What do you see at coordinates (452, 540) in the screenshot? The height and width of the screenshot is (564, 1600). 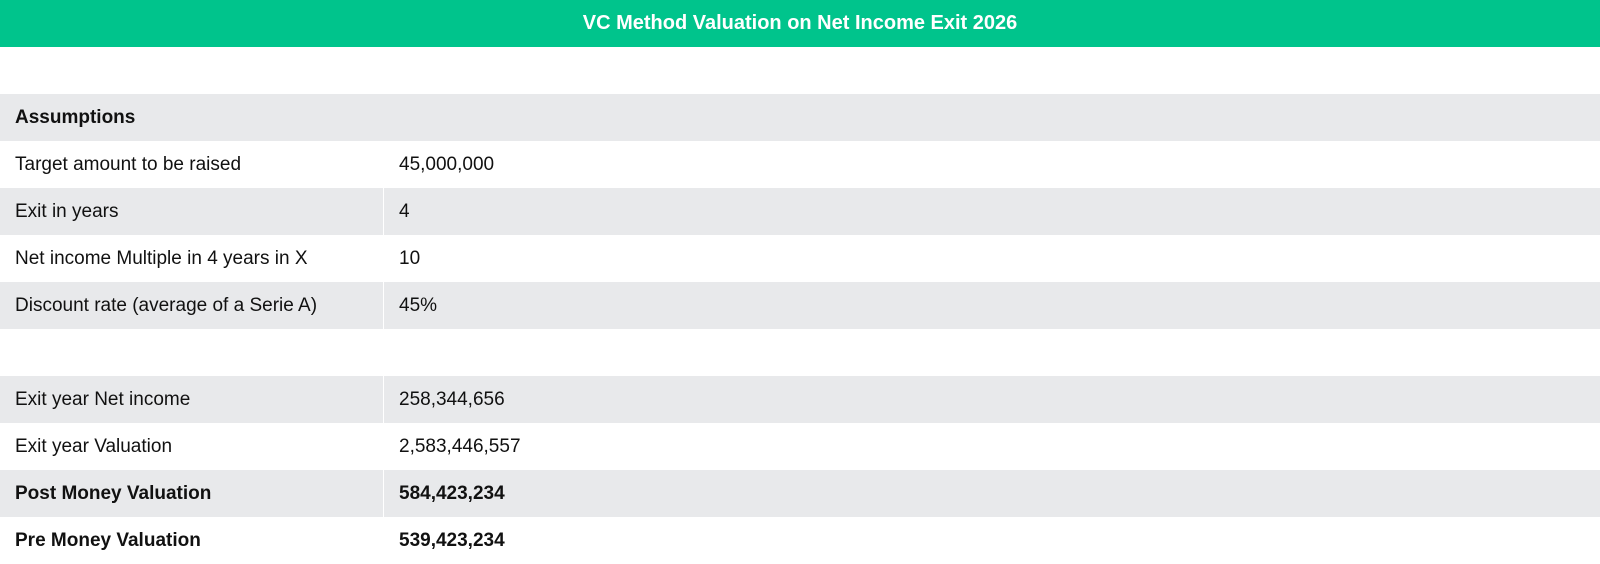 I see `row-value: 539,423,234` at bounding box center [452, 540].